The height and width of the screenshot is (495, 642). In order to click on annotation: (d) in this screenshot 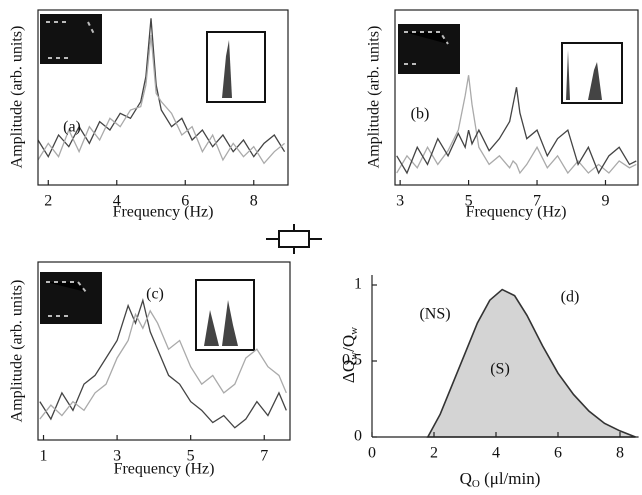, I will do `click(570, 297)`.